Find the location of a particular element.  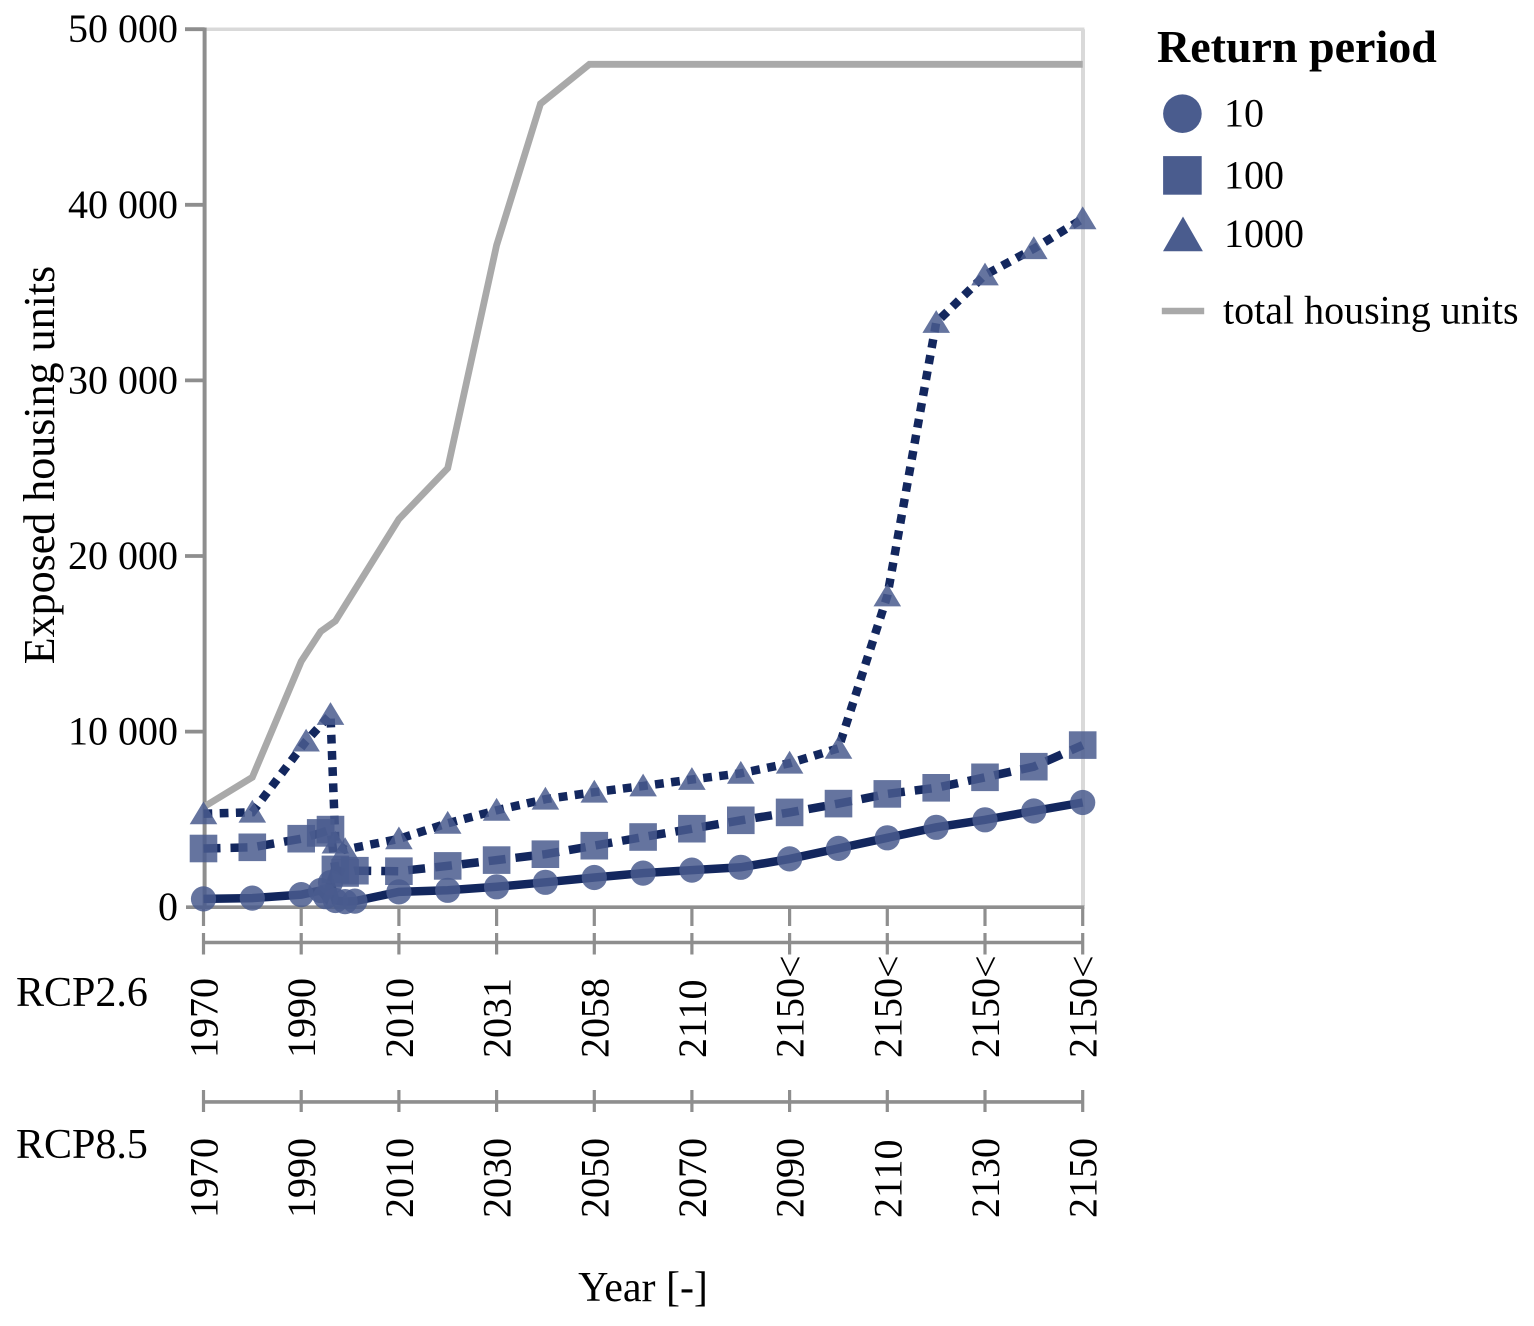

svg-text: 2150 is located at coordinates (1083, 1178).